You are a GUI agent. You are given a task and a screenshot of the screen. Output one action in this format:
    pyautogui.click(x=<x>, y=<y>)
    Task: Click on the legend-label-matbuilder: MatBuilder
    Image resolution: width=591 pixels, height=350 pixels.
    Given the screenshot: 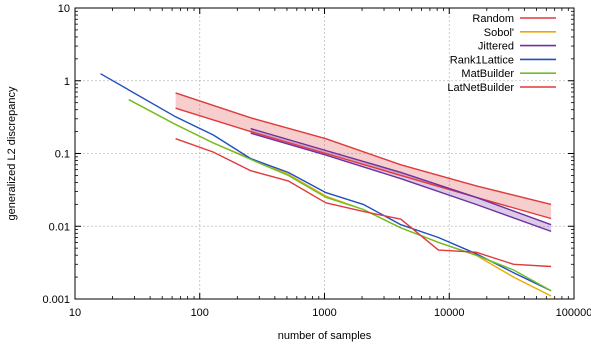 What is the action you would take?
    pyautogui.click(x=487, y=74)
    